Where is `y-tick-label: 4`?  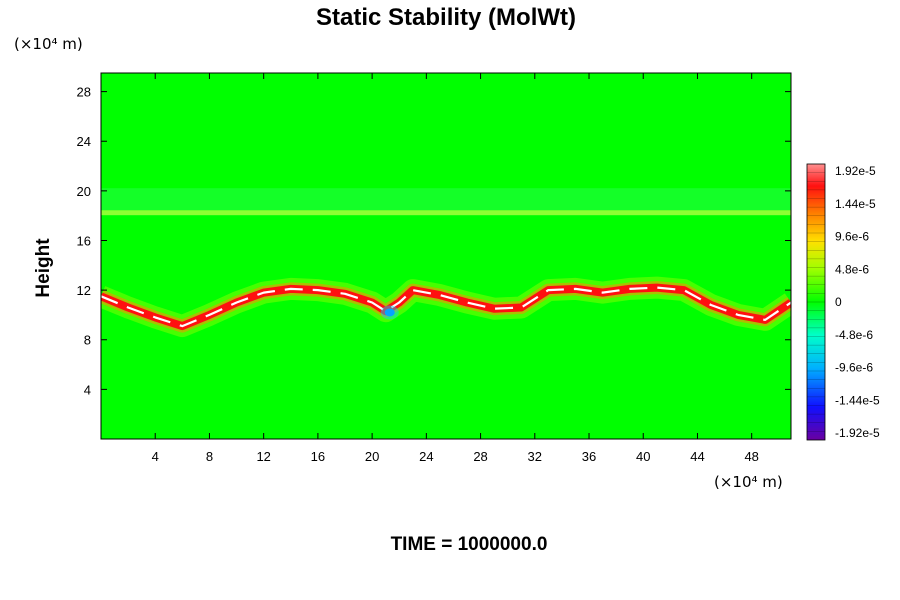 y-tick-label: 4 is located at coordinates (87, 389).